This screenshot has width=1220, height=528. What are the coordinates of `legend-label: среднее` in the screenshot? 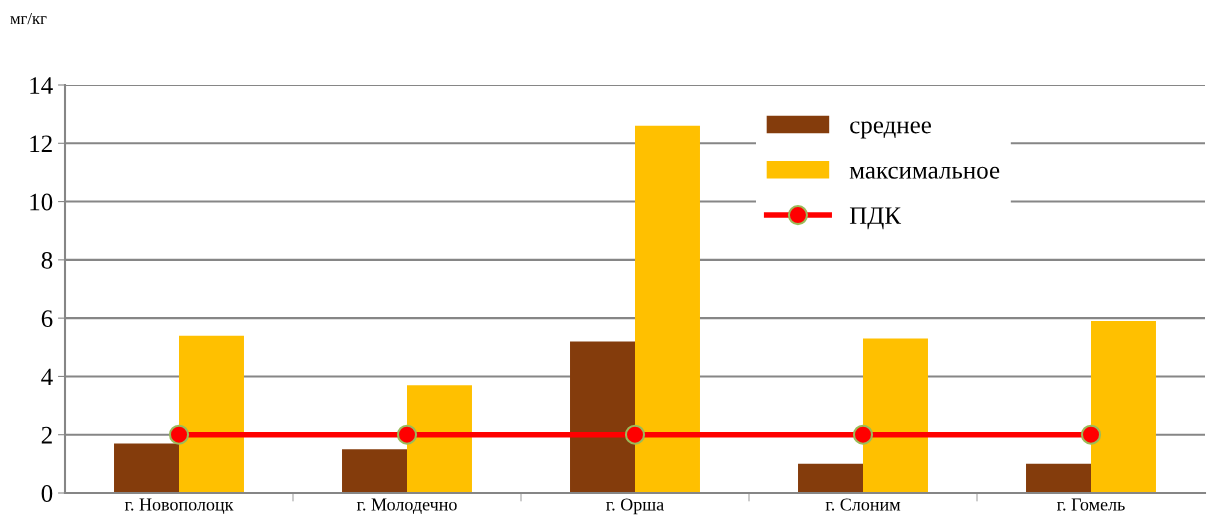 It's located at (890, 130).